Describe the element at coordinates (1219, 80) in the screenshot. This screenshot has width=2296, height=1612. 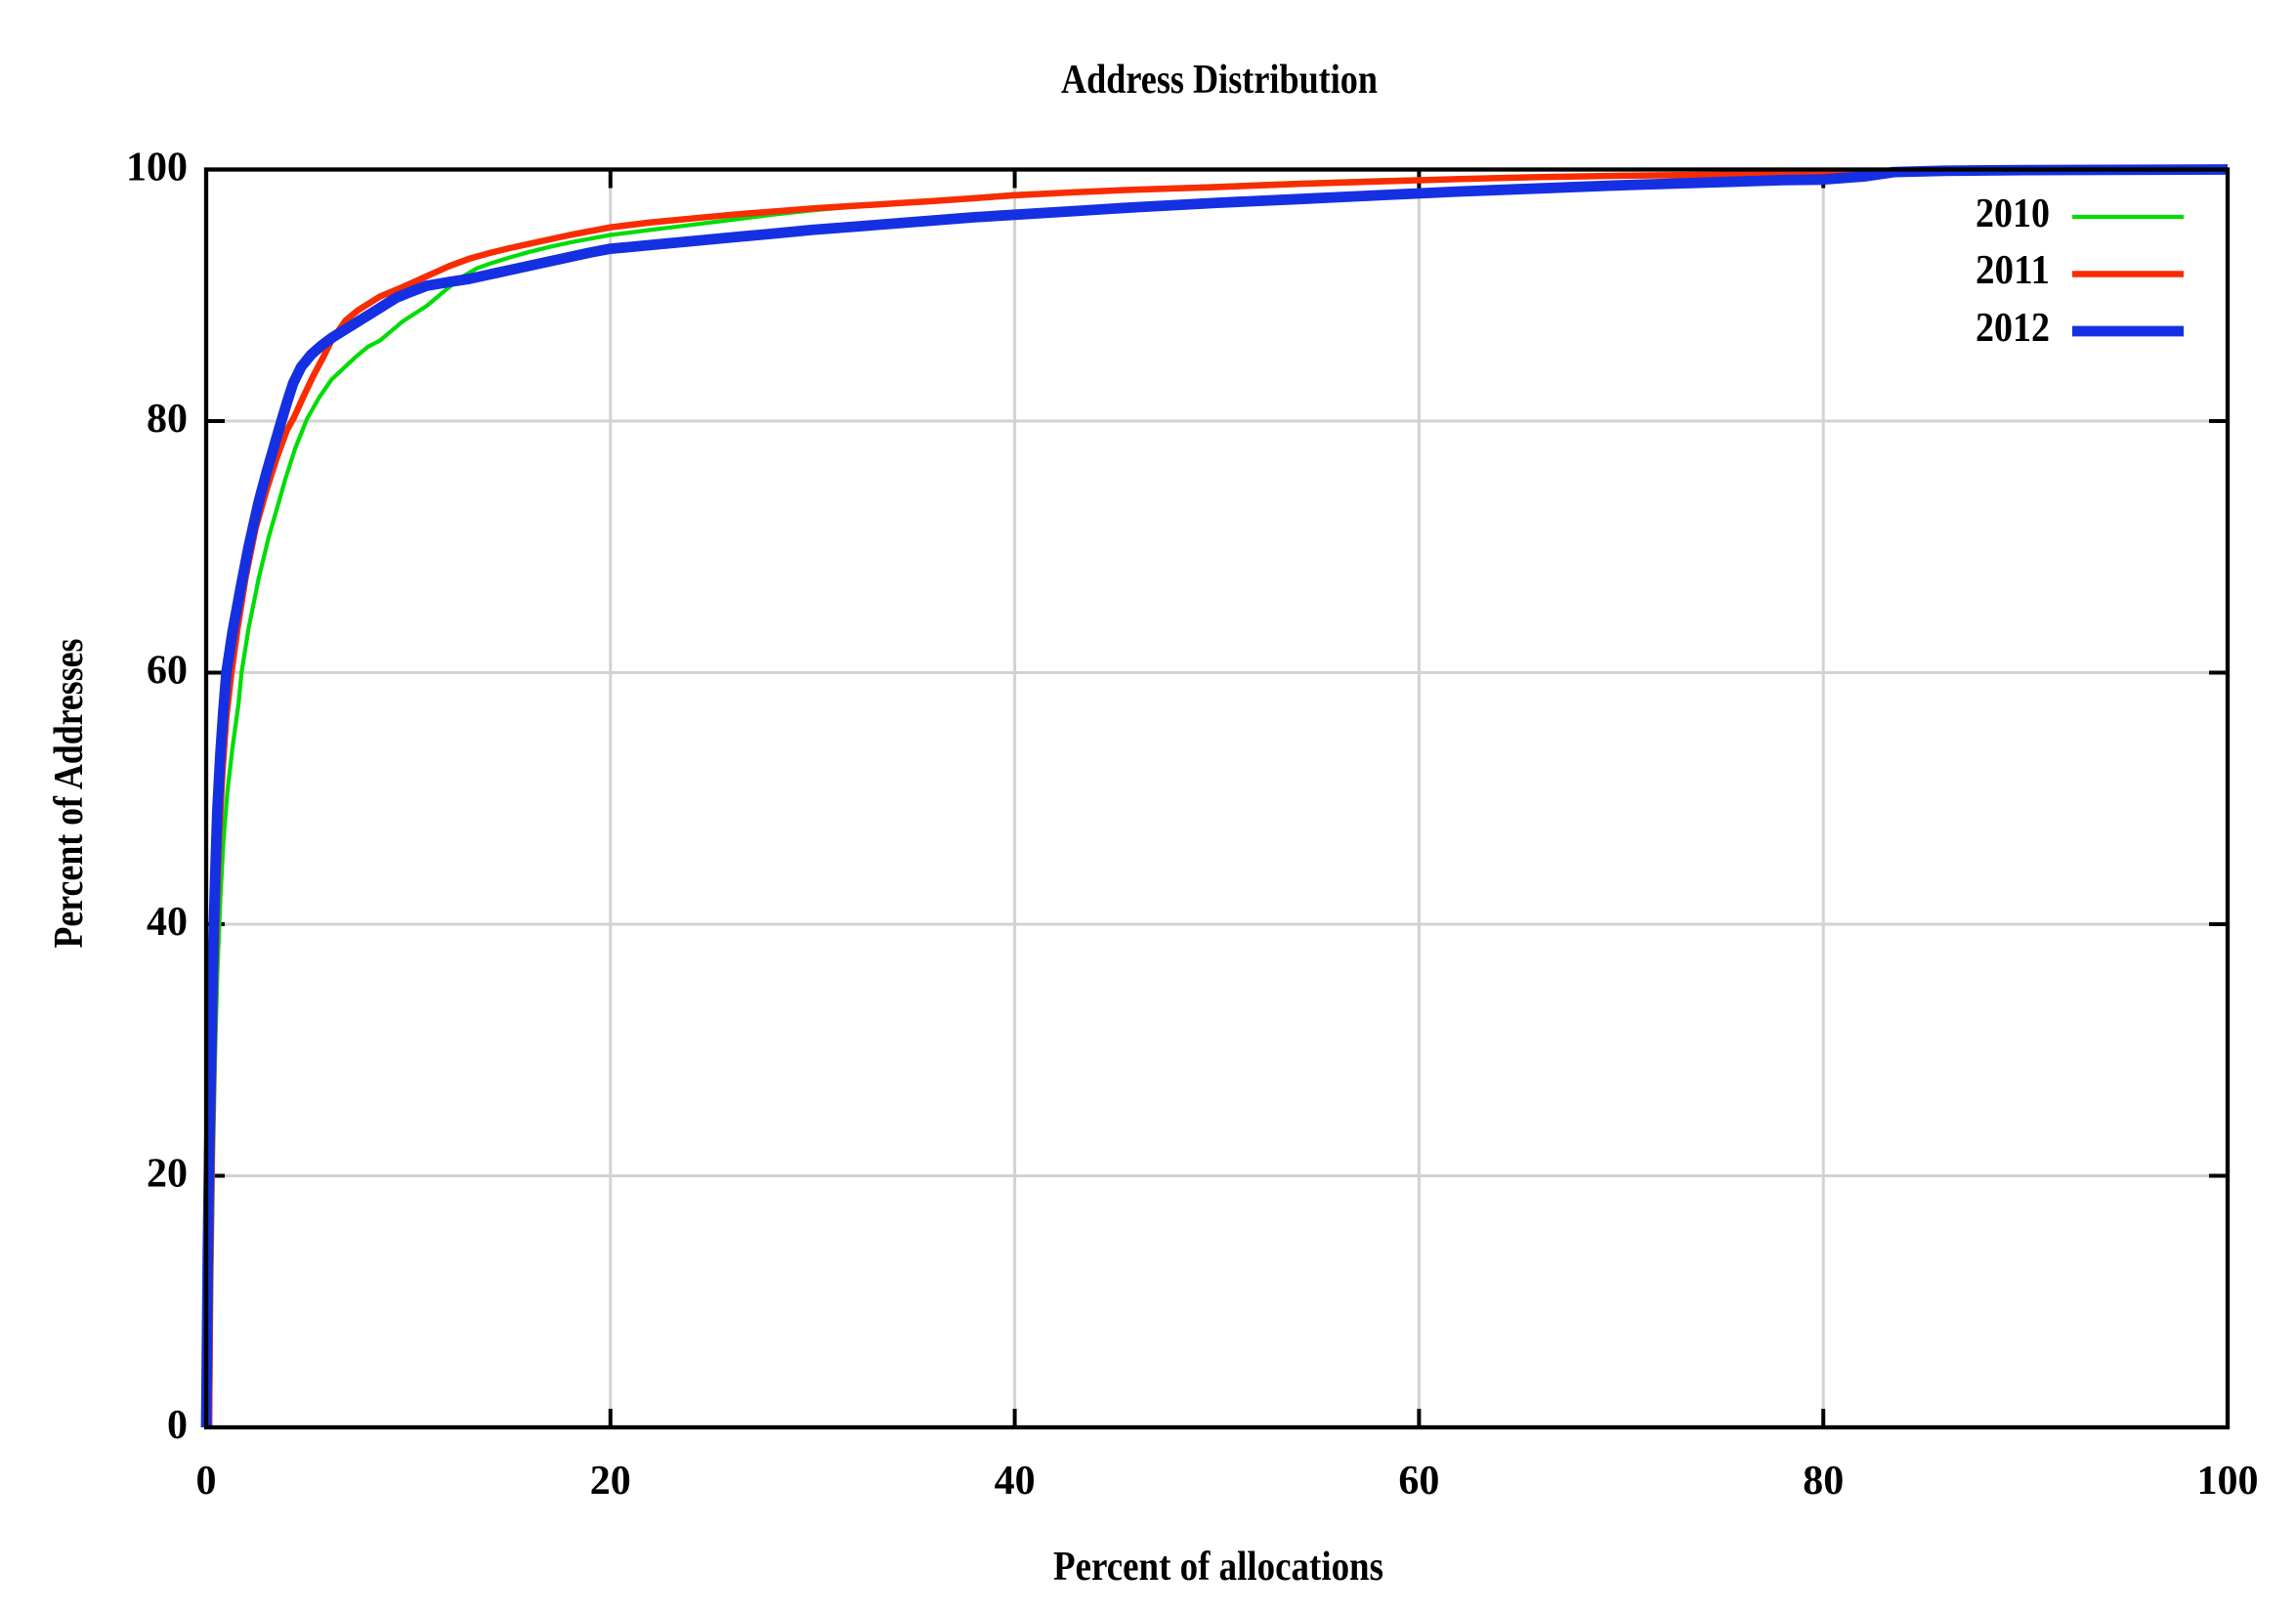
I see `svg-text: Address Distribution` at that location.